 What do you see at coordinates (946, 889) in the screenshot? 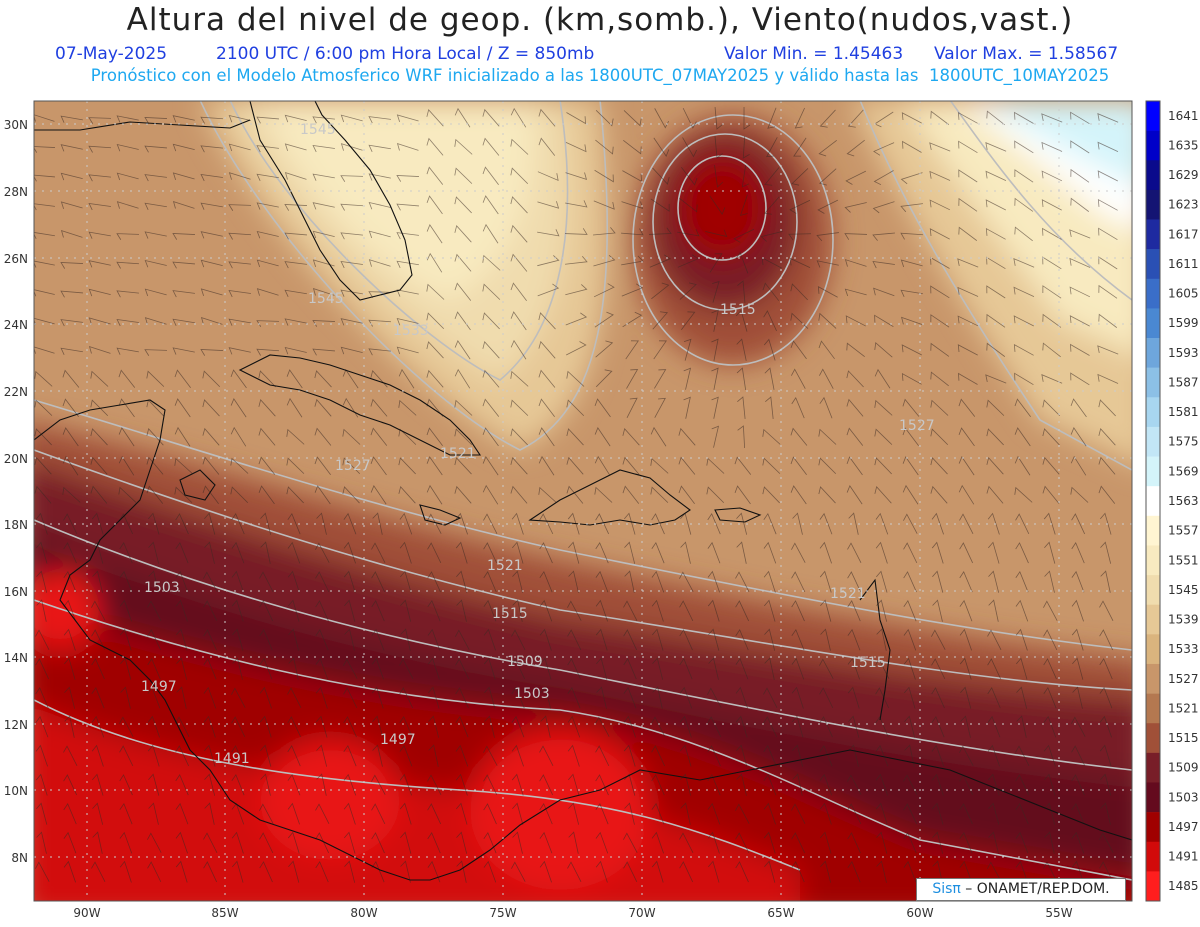
I see `sispi-logo-text: Sisπ` at bounding box center [946, 889].